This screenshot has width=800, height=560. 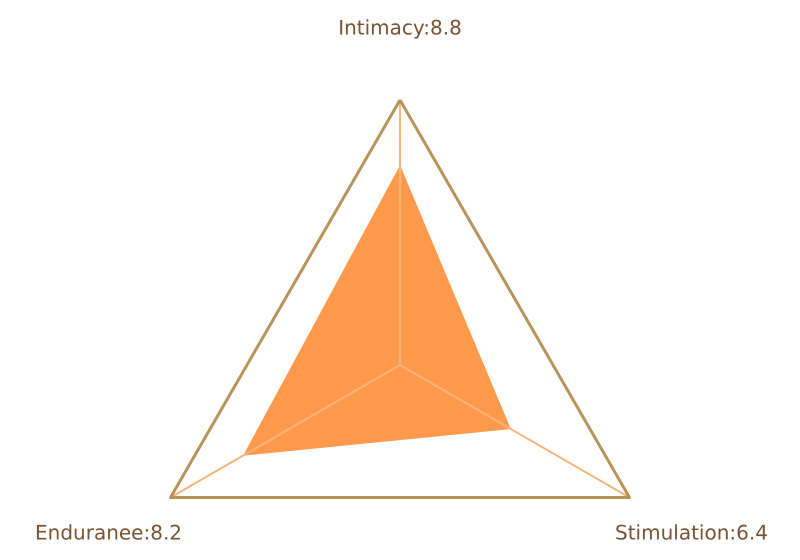 I want to click on spoke-label: Intimacy:8.8, so click(x=400, y=27).